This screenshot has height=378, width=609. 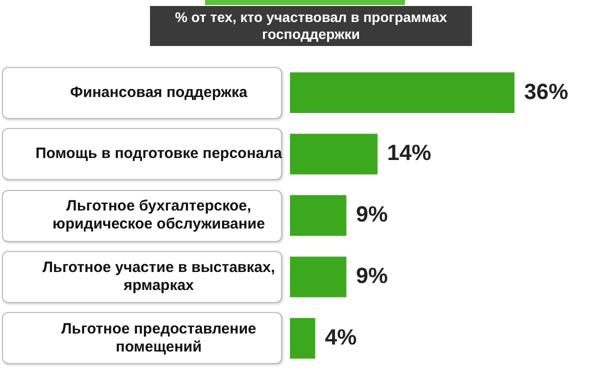 What do you see at coordinates (409, 153) in the screenshot?
I see `data-label: 14%` at bounding box center [409, 153].